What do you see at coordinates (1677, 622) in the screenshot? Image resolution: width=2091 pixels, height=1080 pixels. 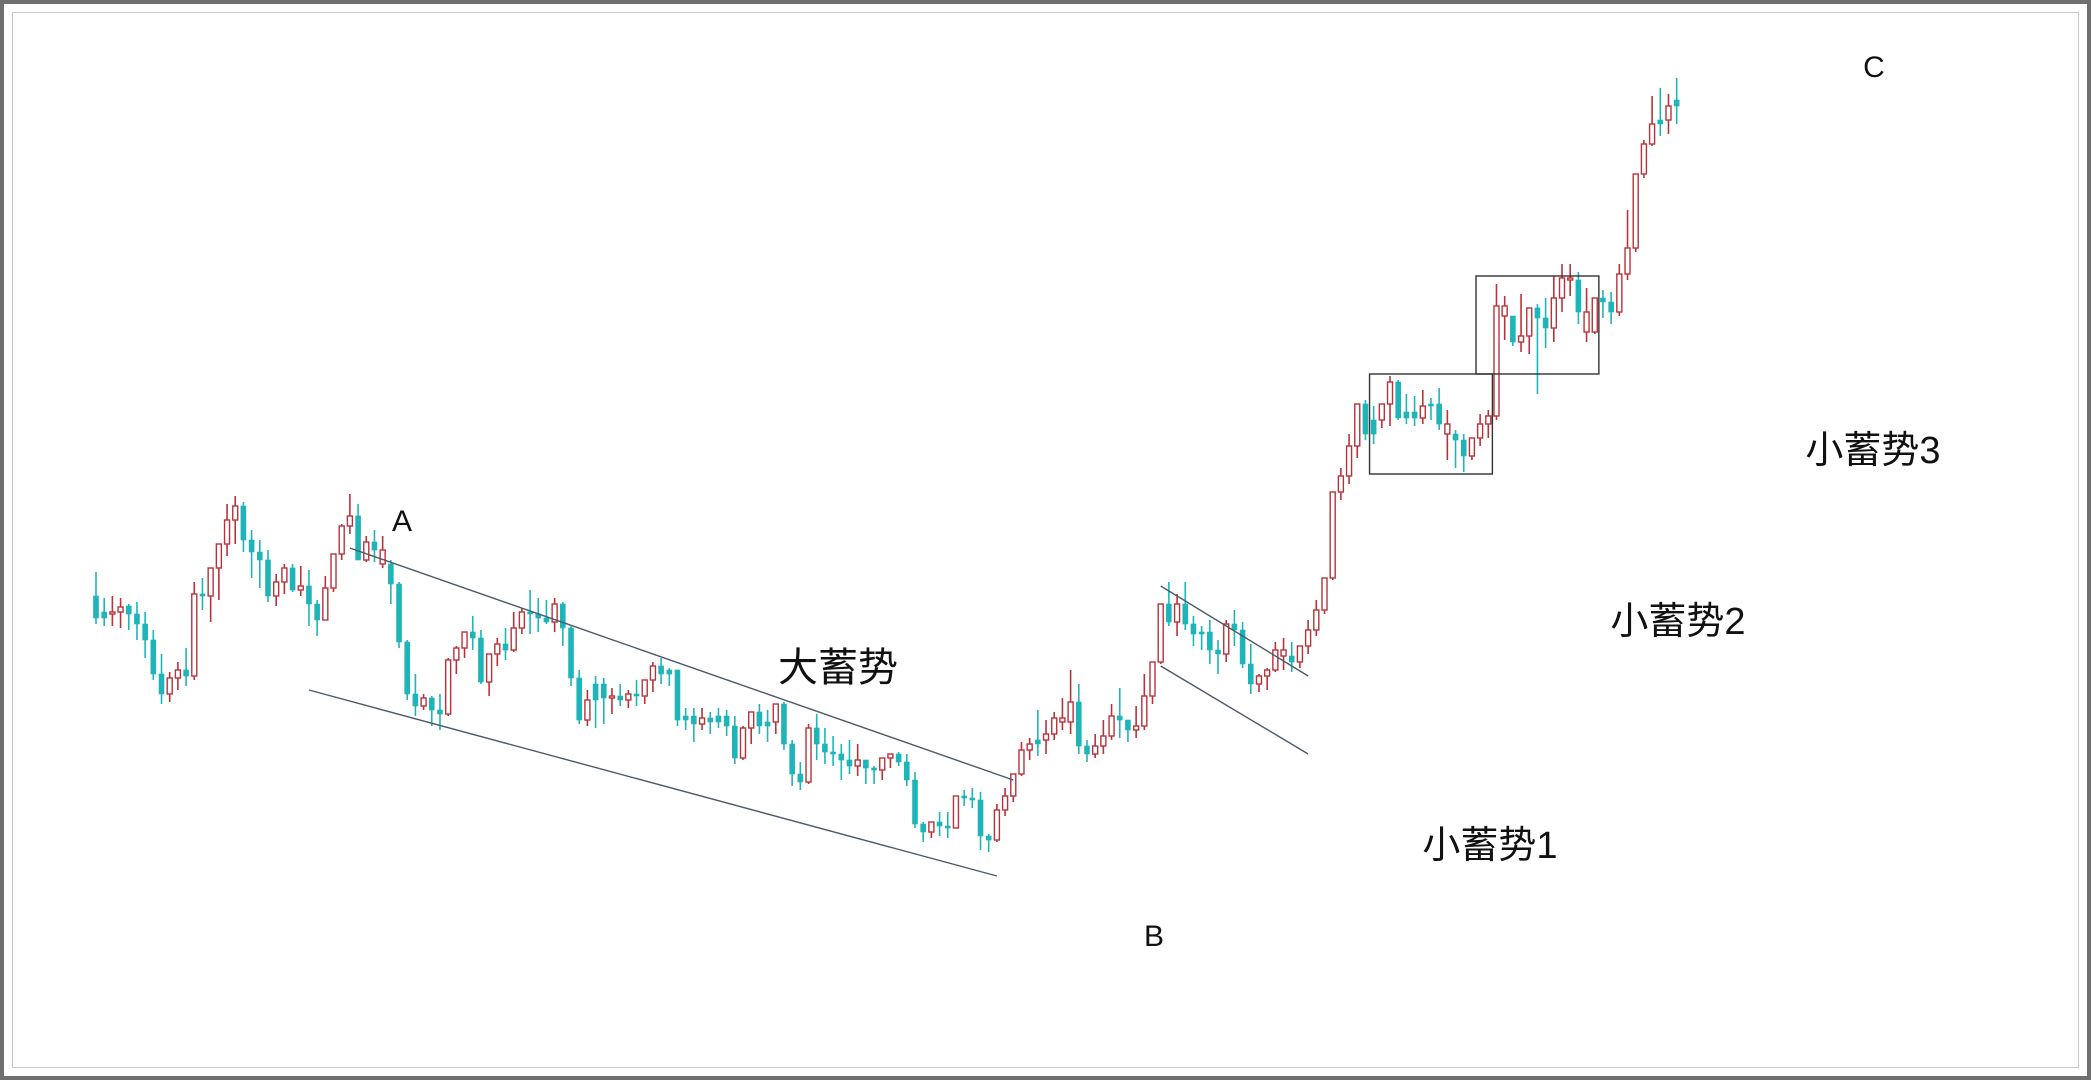 I see `label-small-consolidation-2: 小蓄势2` at bounding box center [1677, 622].